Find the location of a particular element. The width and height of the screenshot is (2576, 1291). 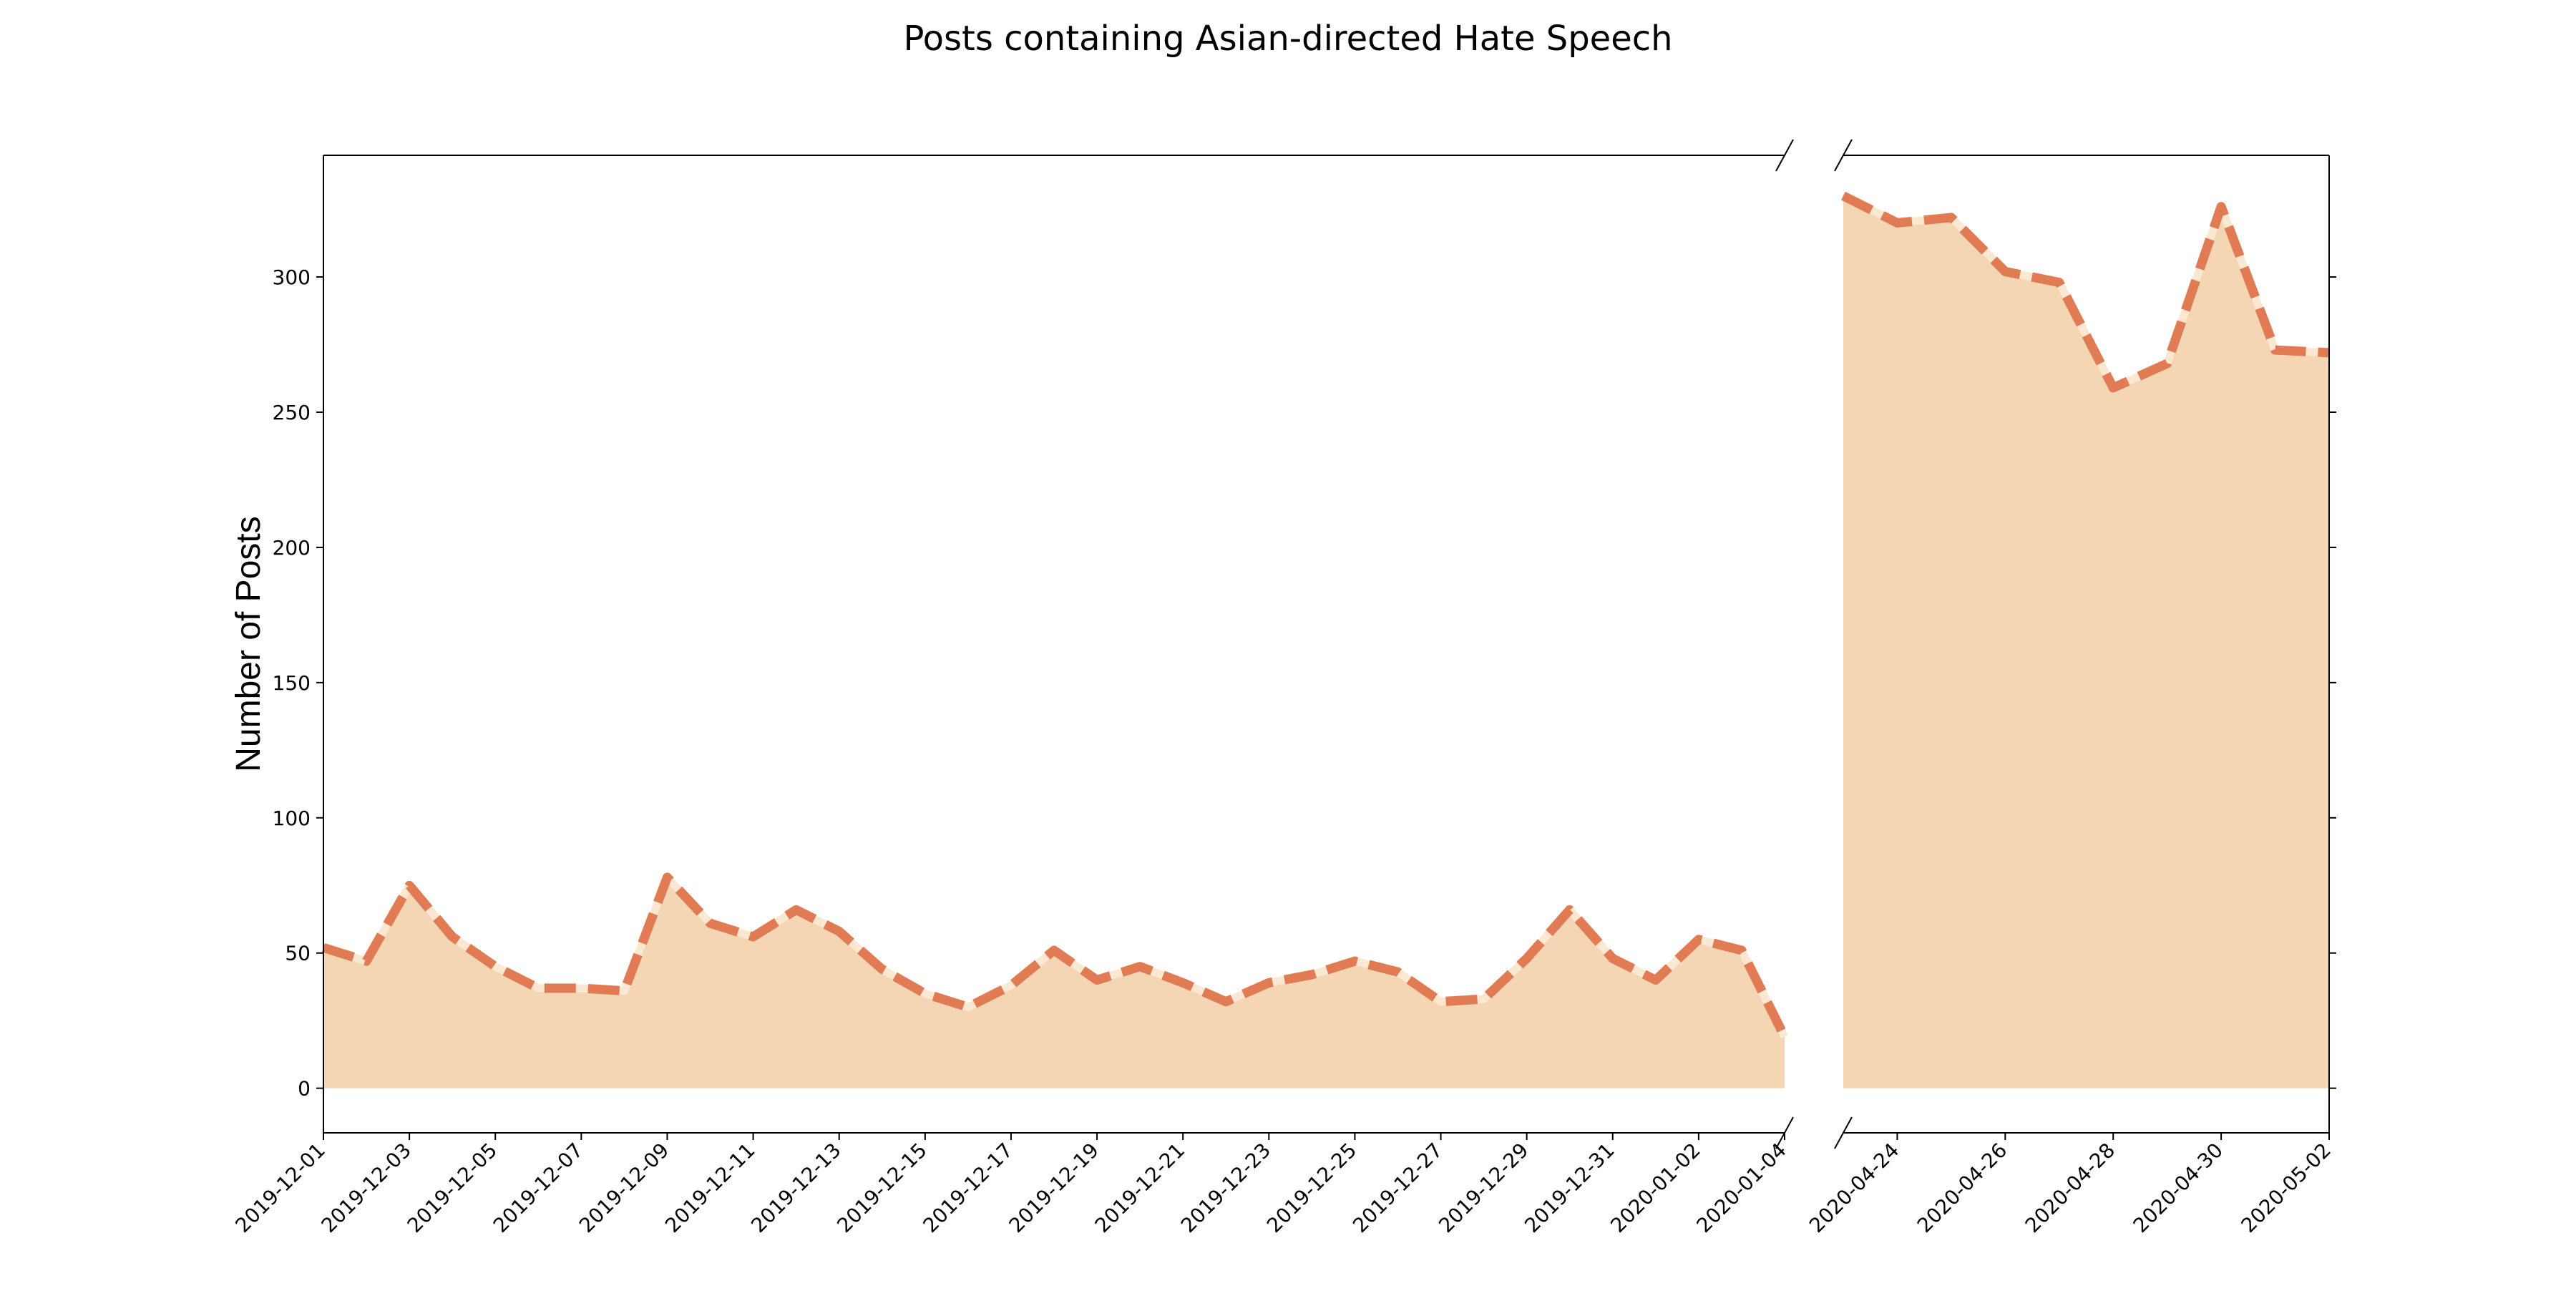

x-tick-label: 2020-01-04 is located at coordinates (1741, 1188).